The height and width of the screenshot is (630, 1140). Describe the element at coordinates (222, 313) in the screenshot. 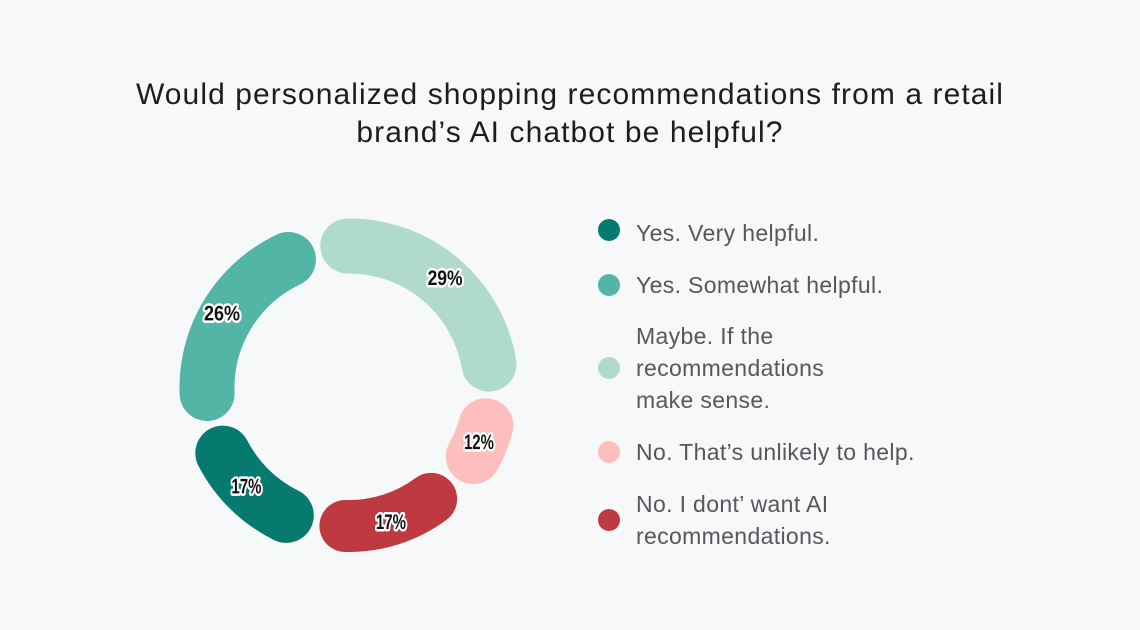

I see `svg-text: 26%` at that location.